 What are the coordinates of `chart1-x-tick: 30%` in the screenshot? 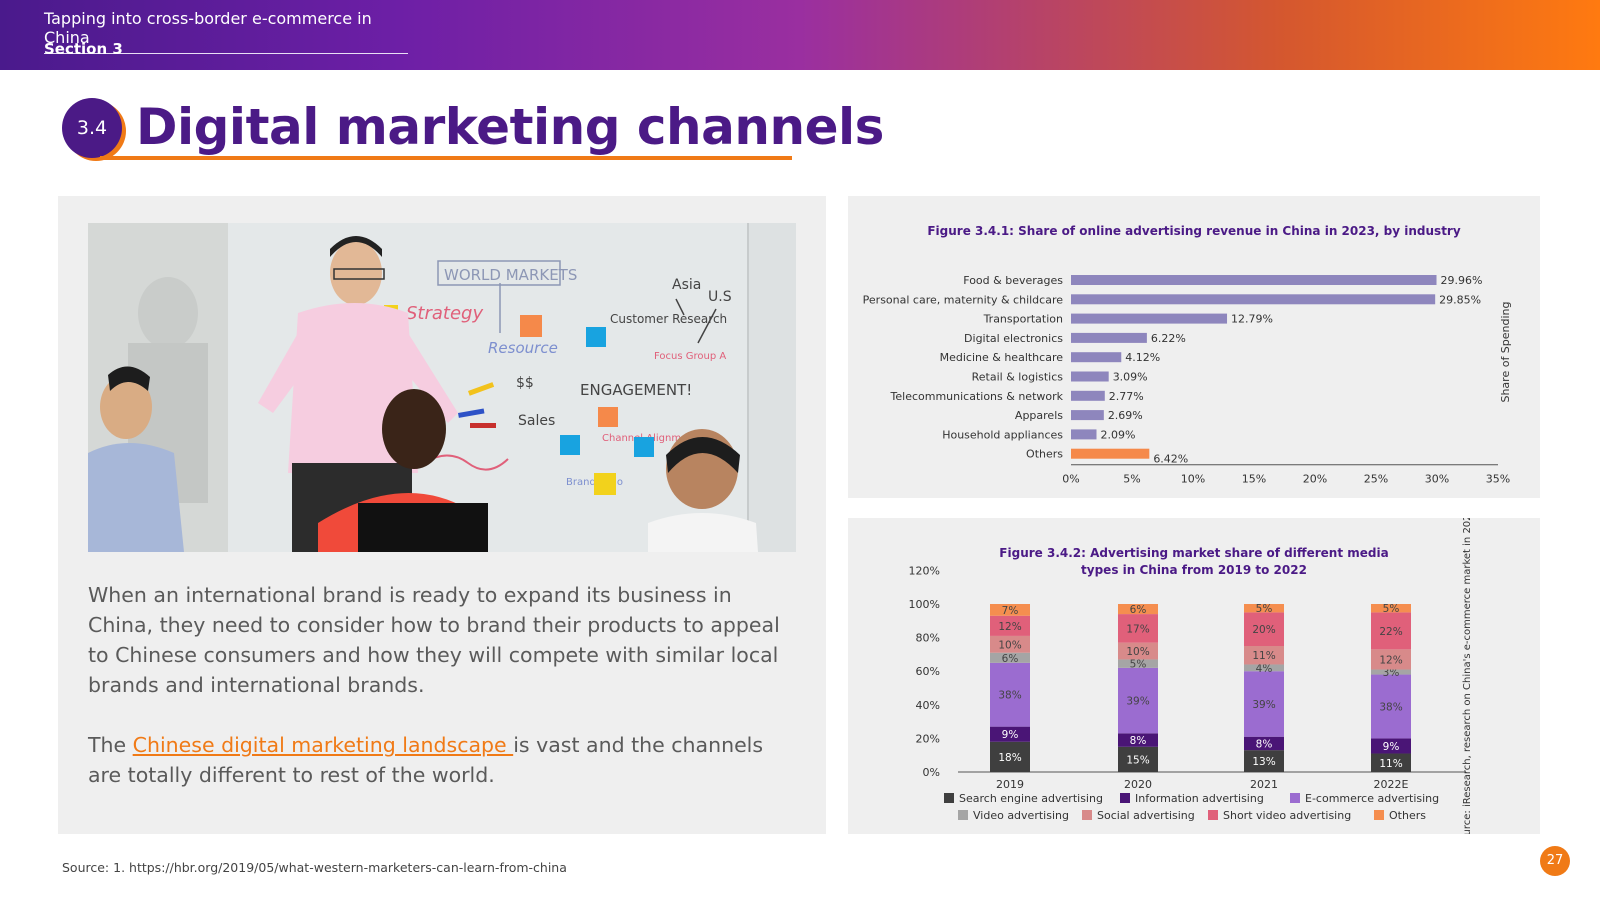 It's located at (1437, 479).